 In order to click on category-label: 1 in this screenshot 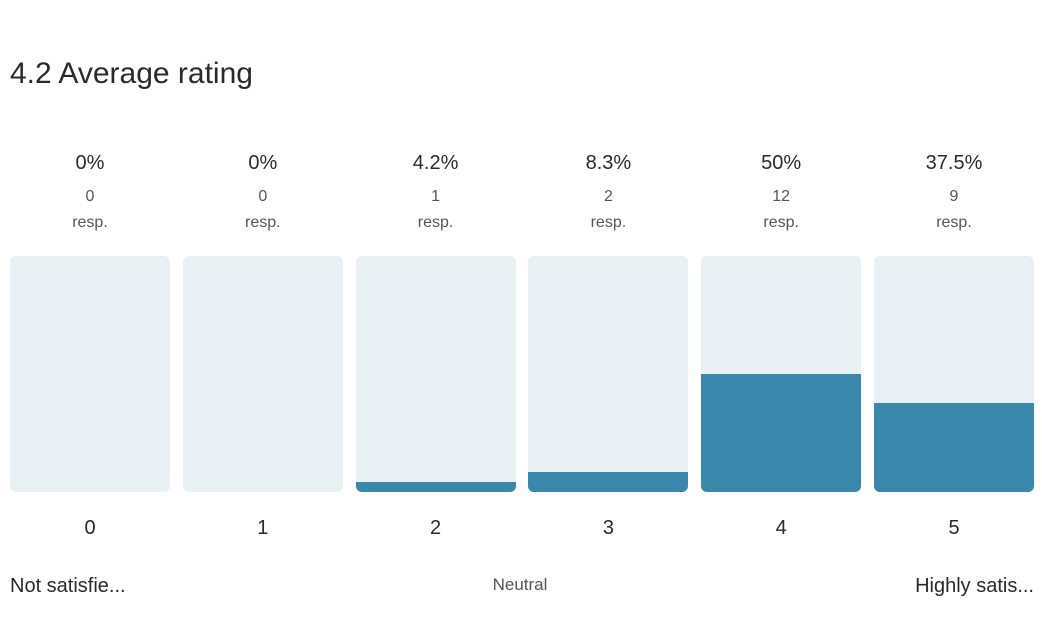, I will do `click(263, 528)`.